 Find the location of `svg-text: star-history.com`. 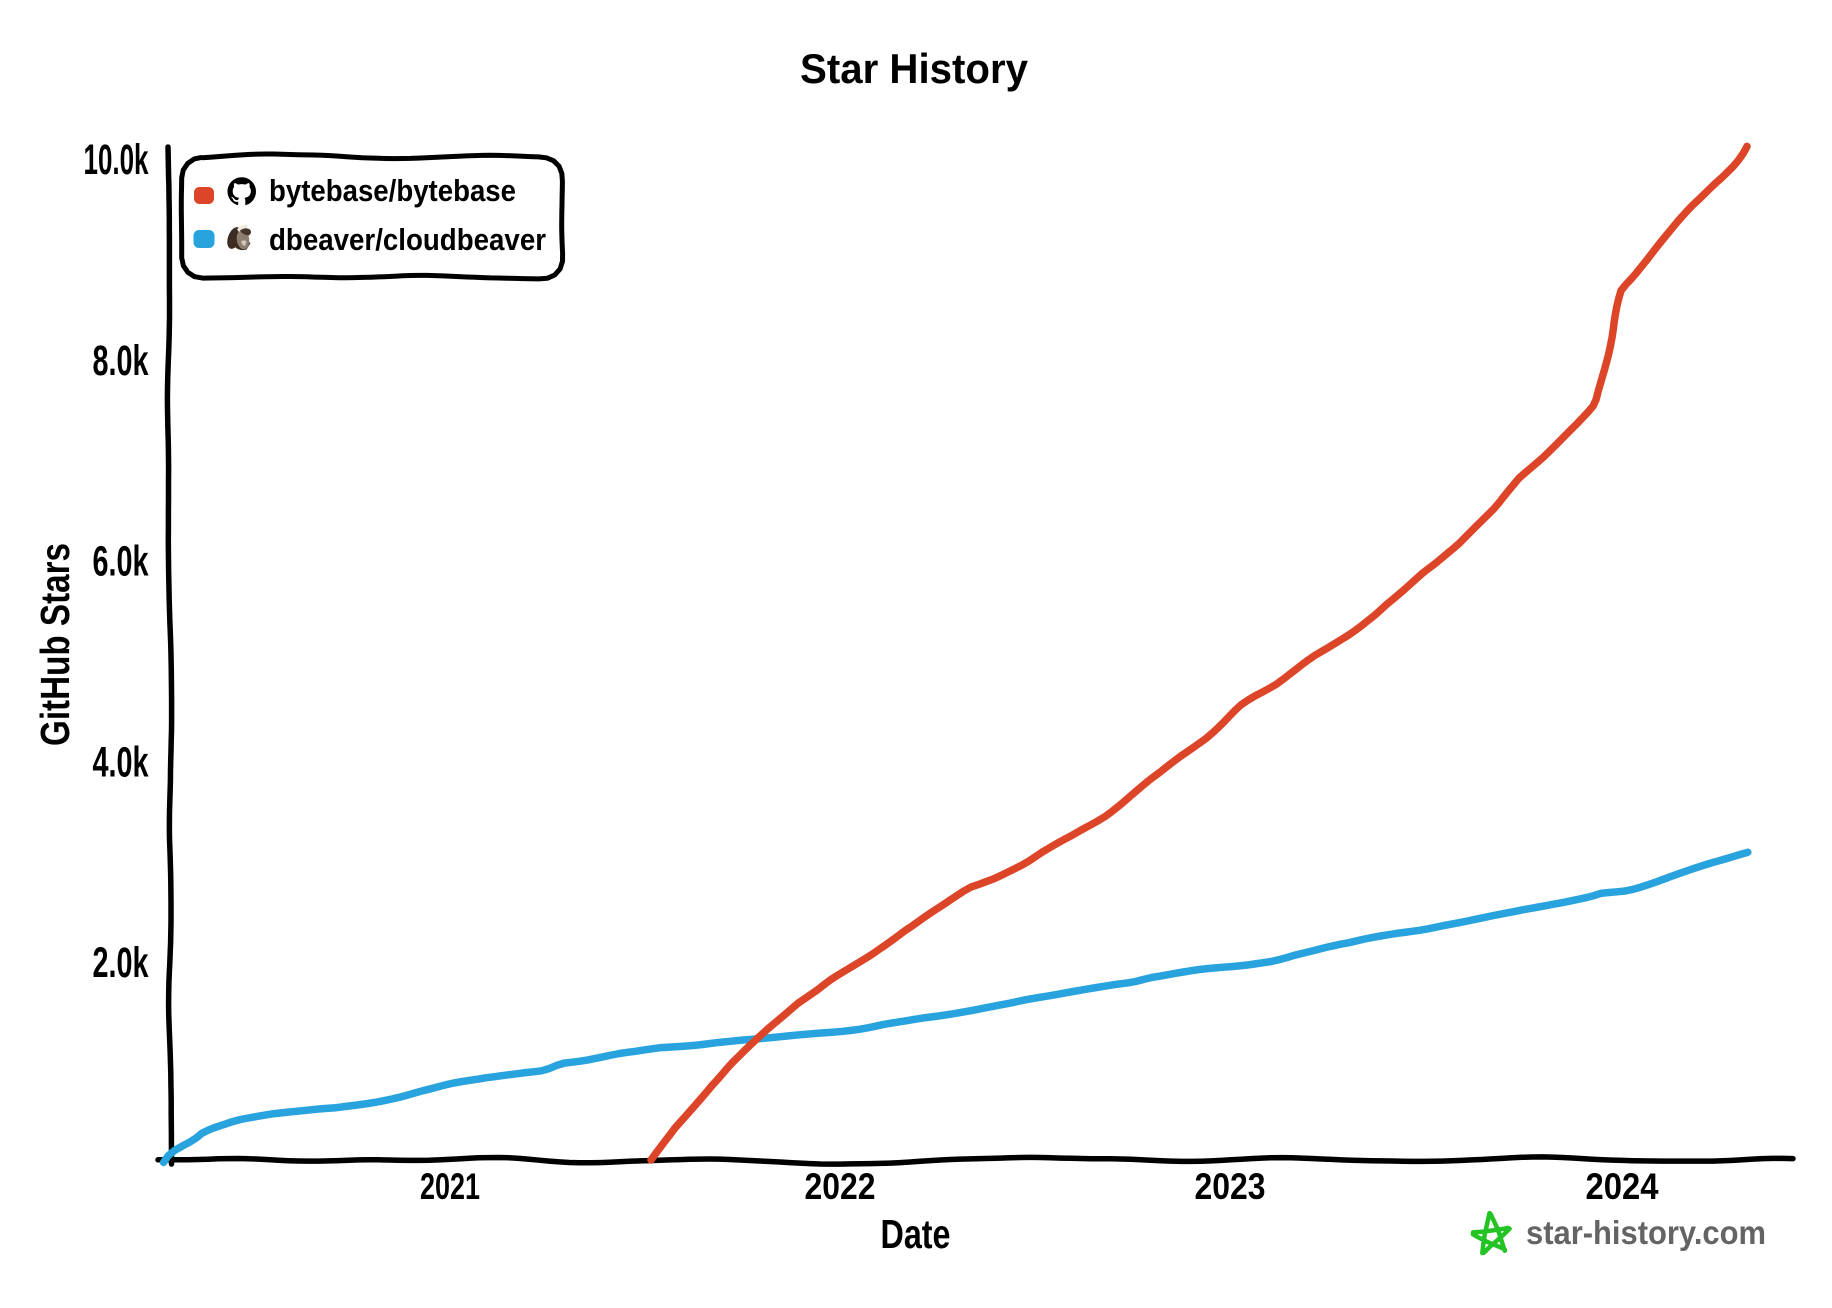

svg-text: star-history.com is located at coordinates (1646, 1232).